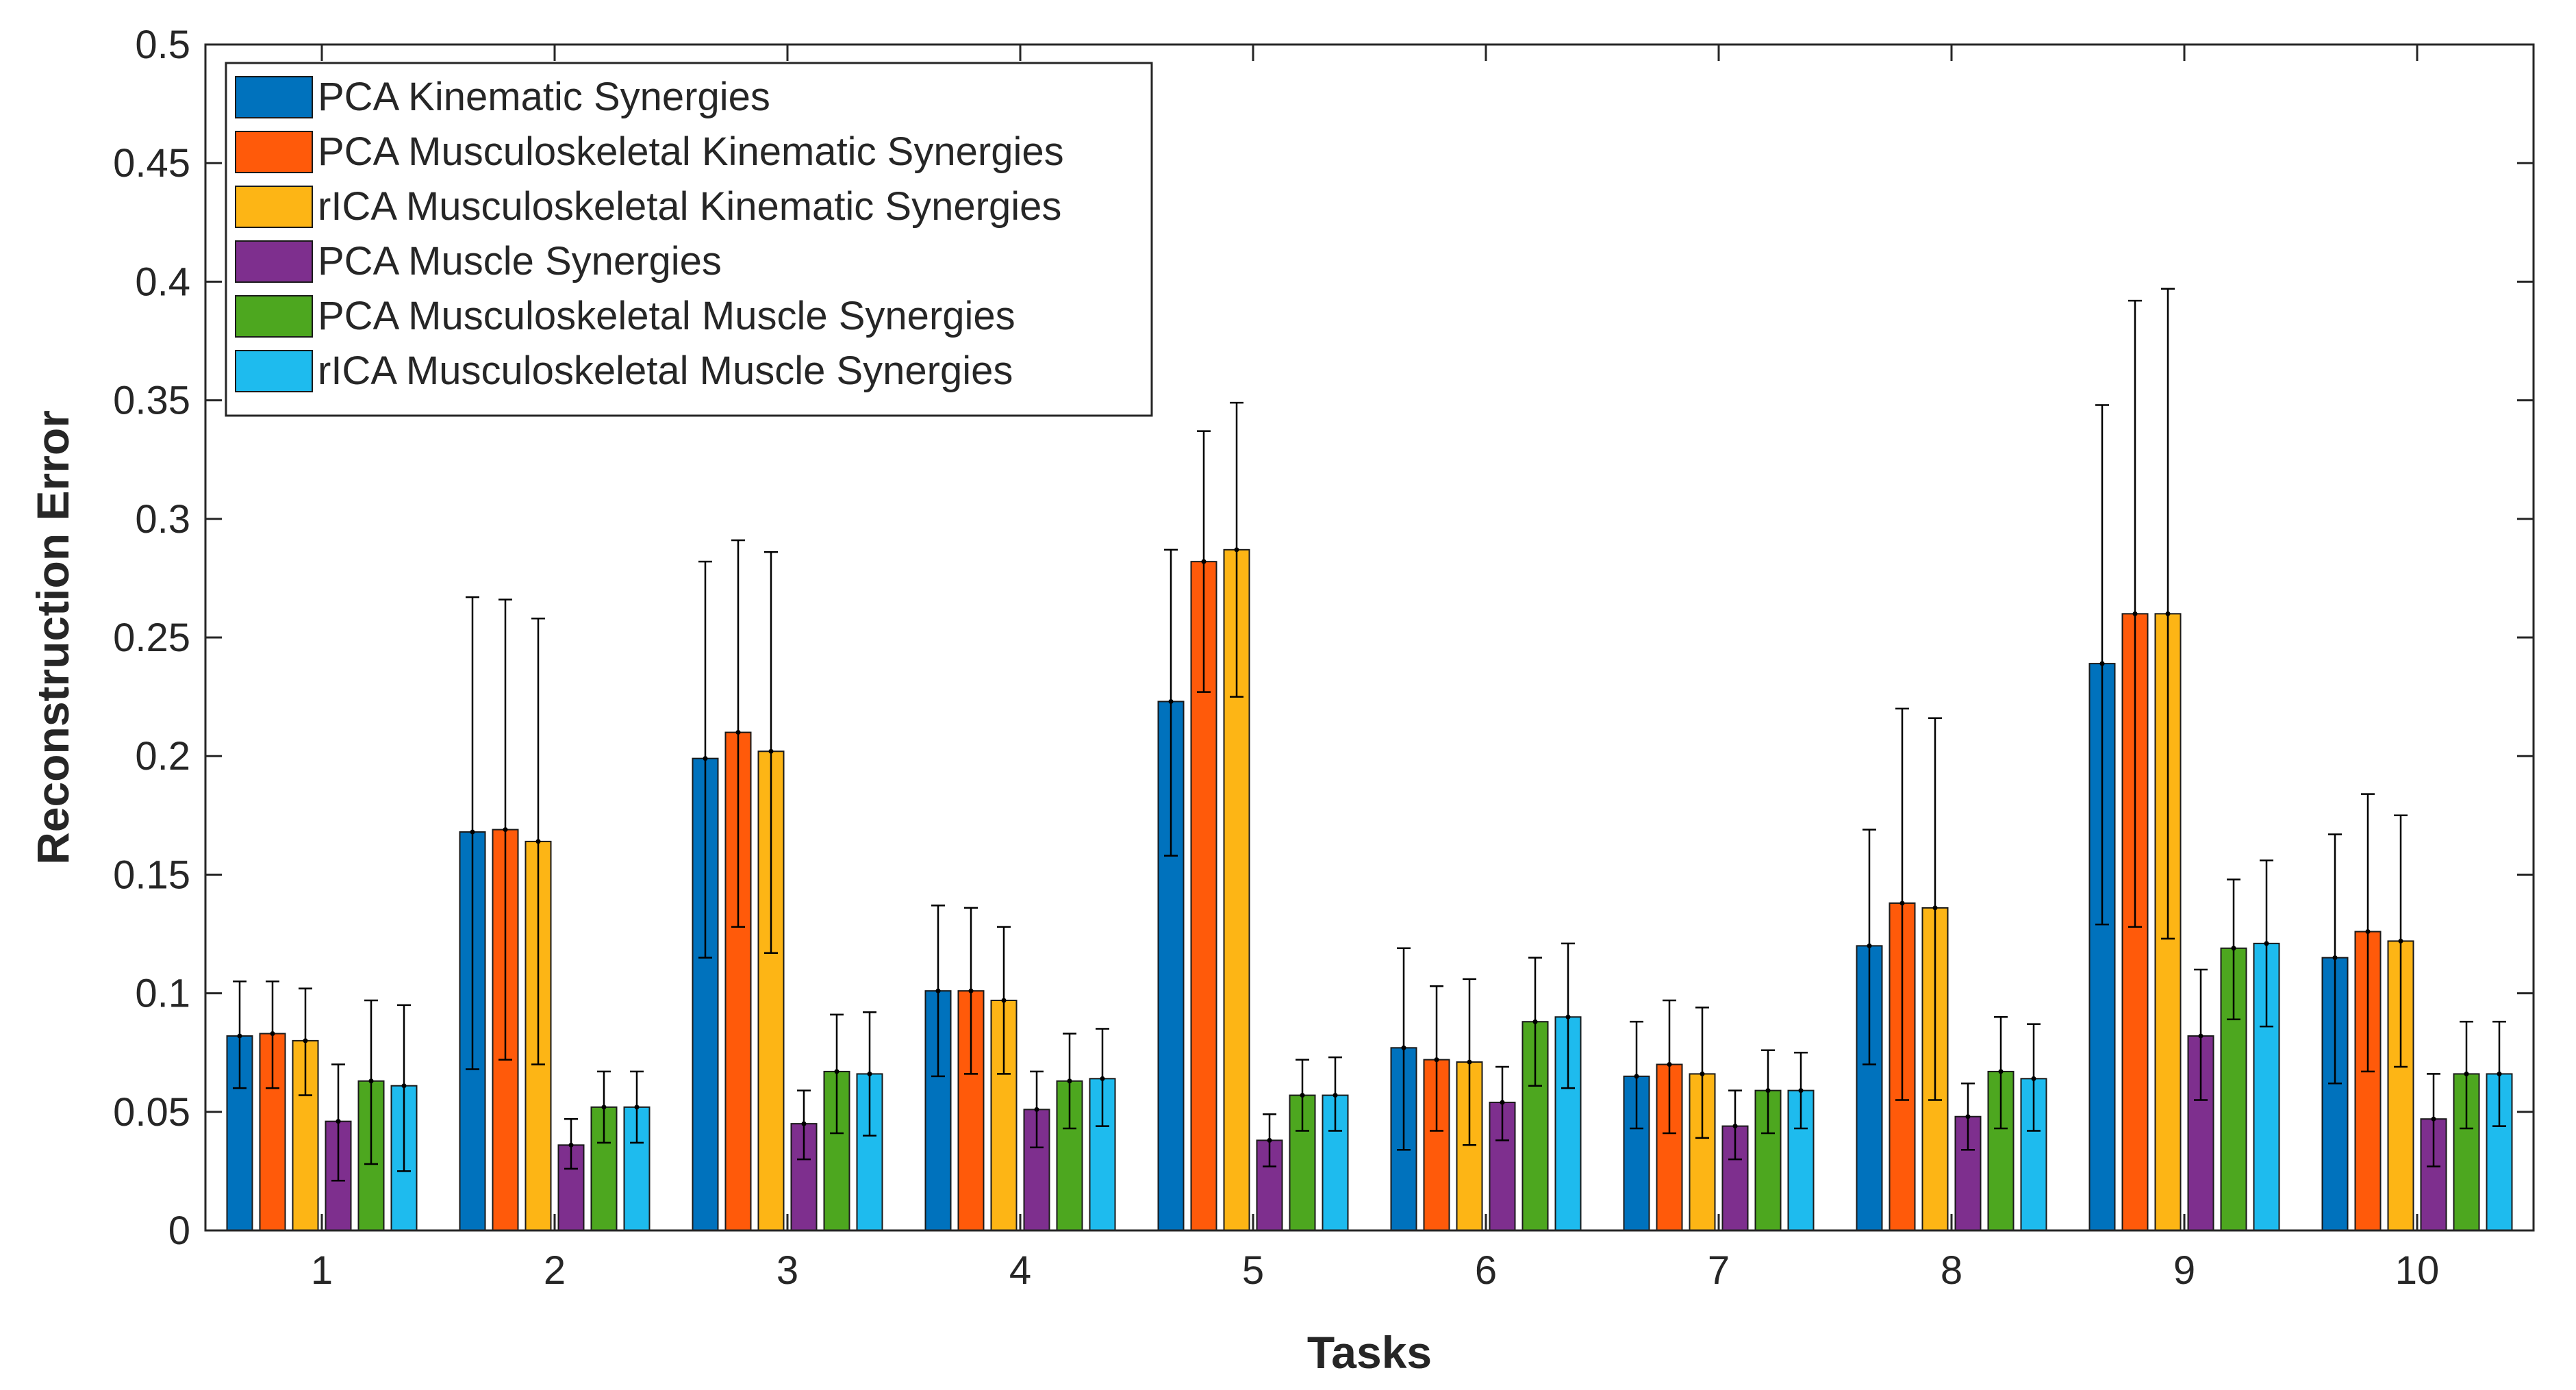 This screenshot has width=2576, height=1390. Describe the element at coordinates (2335, 959) in the screenshot. I see `error-bar-series1-task10` at that location.